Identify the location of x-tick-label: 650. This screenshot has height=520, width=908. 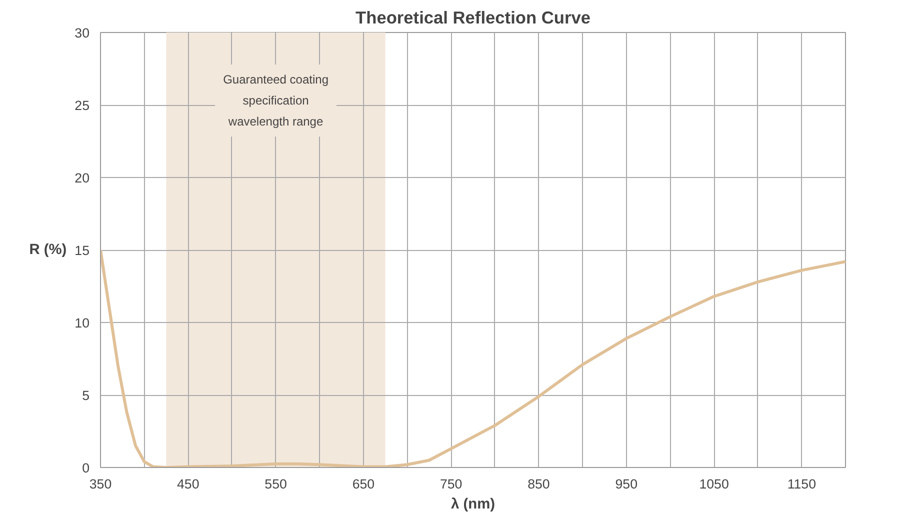
(363, 484).